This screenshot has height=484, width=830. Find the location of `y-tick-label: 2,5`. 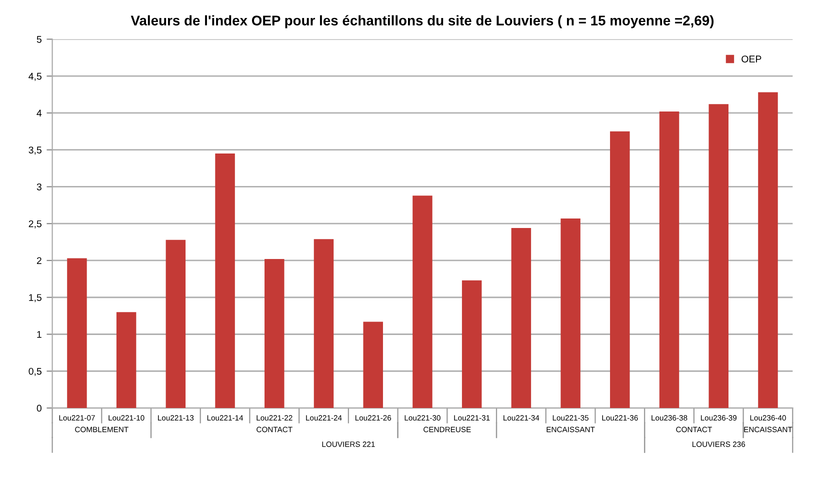

y-tick-label: 2,5 is located at coordinates (35, 224).